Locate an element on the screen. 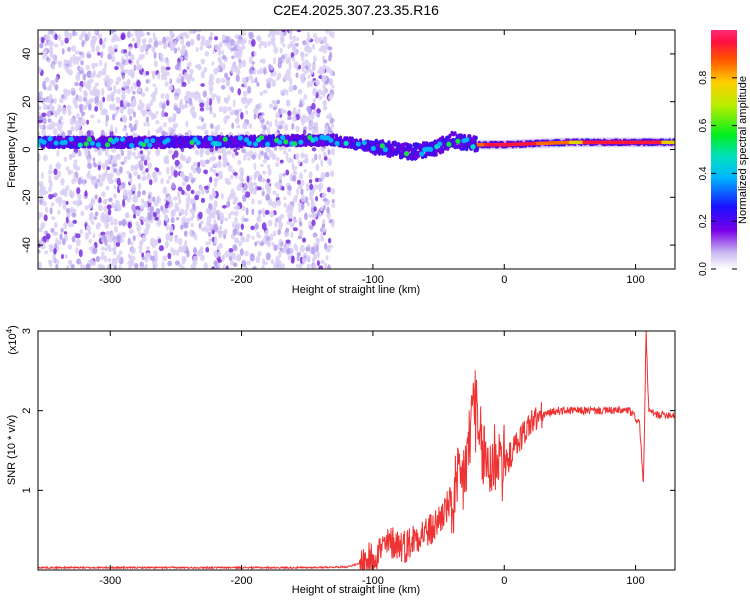 The width and height of the screenshot is (750, 600). colorbar-tick-label: 0.0 is located at coordinates (703, 269).